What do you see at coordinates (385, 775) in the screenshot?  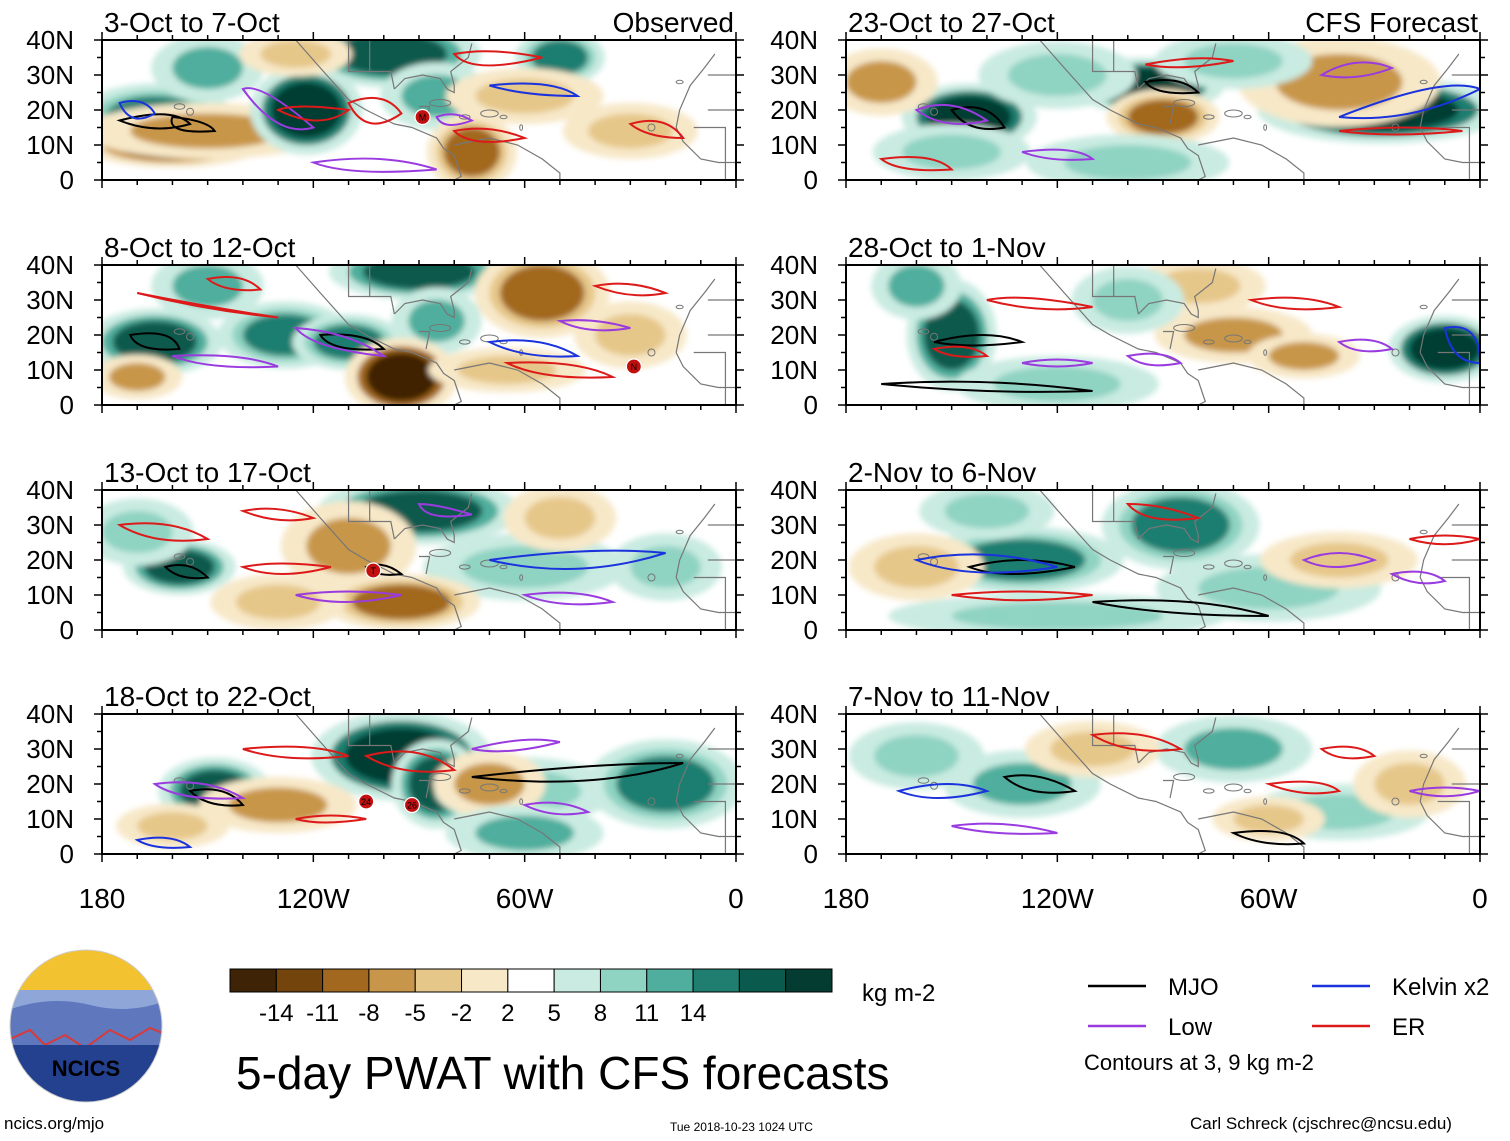 I see `panel-observed-4: 40N 30N 20N 10N 0 18-Oct to 22-Oct` at bounding box center [385, 775].